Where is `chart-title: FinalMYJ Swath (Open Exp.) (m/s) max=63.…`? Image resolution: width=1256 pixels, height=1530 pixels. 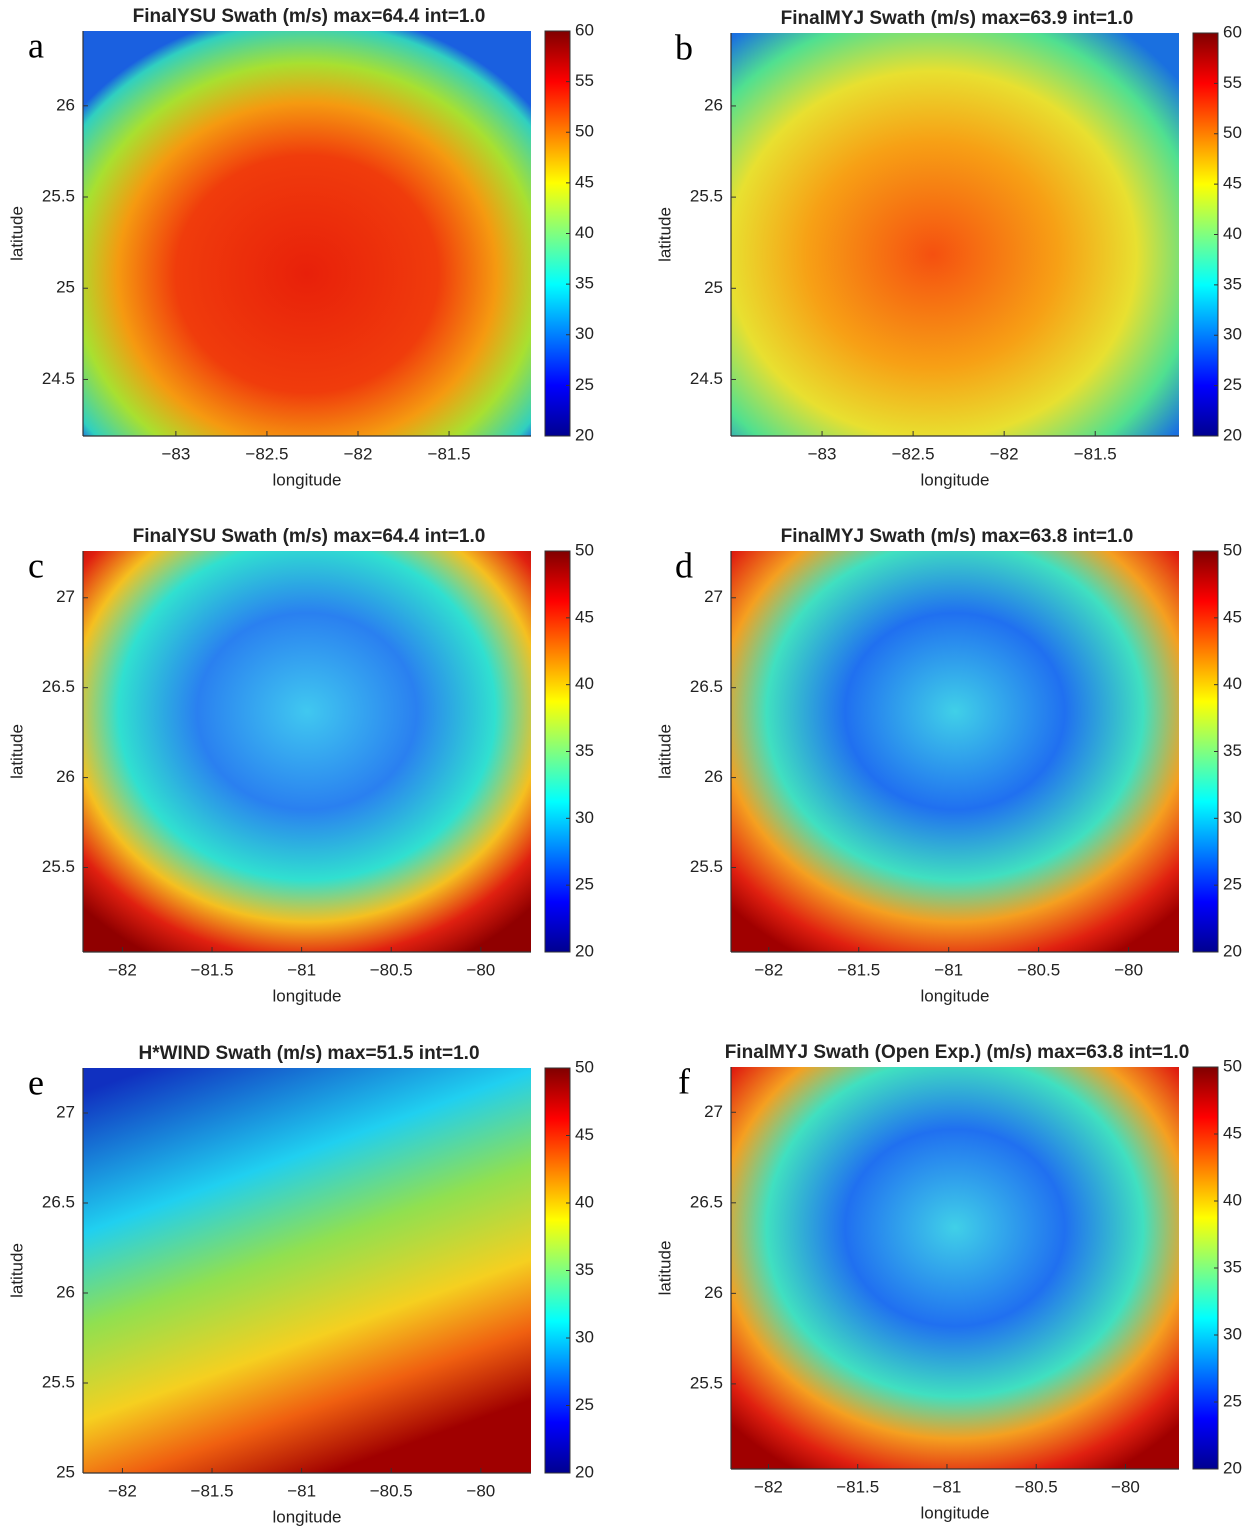
chart-title: FinalMYJ Swath (Open Exp.) (m/s) max=63.… is located at coordinates (957, 1052).